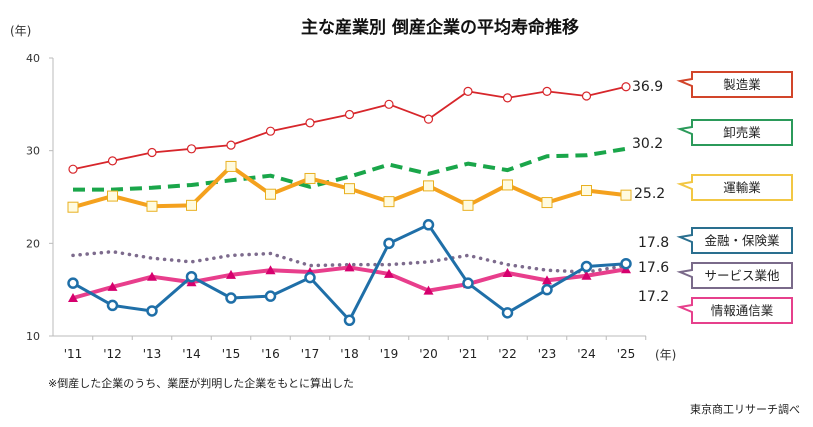  I want to click on legend-callout: 金融・保険業, so click(734, 240).